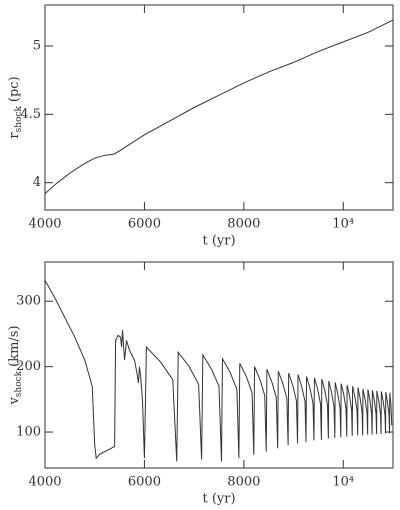  What do you see at coordinates (28, 432) in the screenshot?
I see `y-tick-label: 100` at bounding box center [28, 432].